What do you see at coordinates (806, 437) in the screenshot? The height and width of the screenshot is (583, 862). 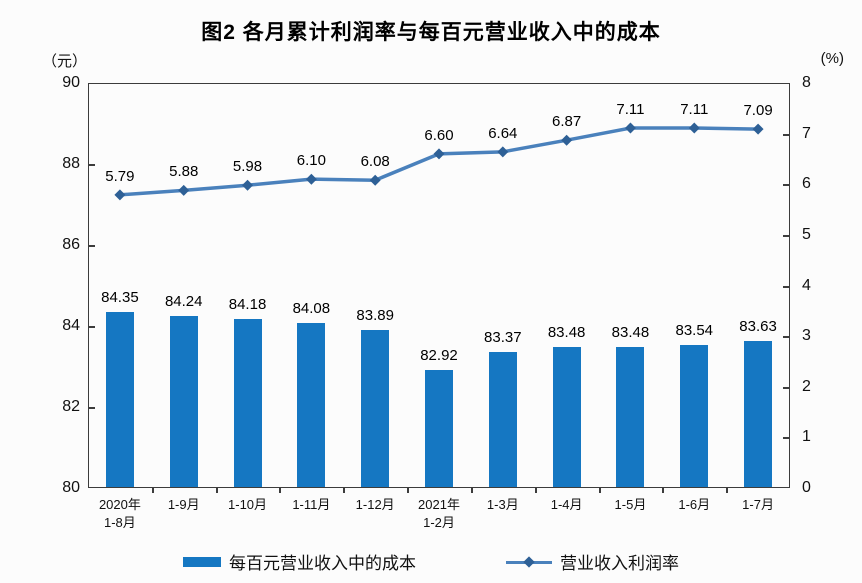 I see `right-axis-tick-label: 1` at bounding box center [806, 437].